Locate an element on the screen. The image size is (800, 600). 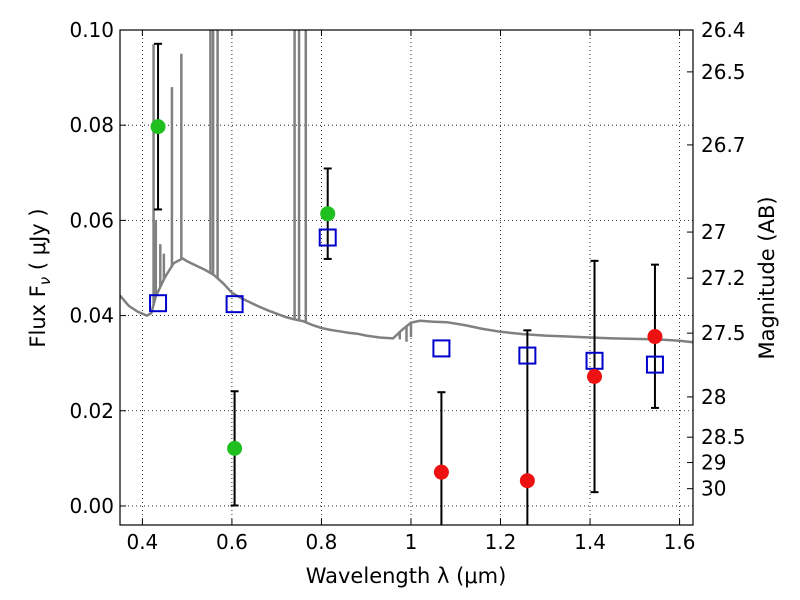
right-tick-label: 28 is located at coordinates (713, 397).